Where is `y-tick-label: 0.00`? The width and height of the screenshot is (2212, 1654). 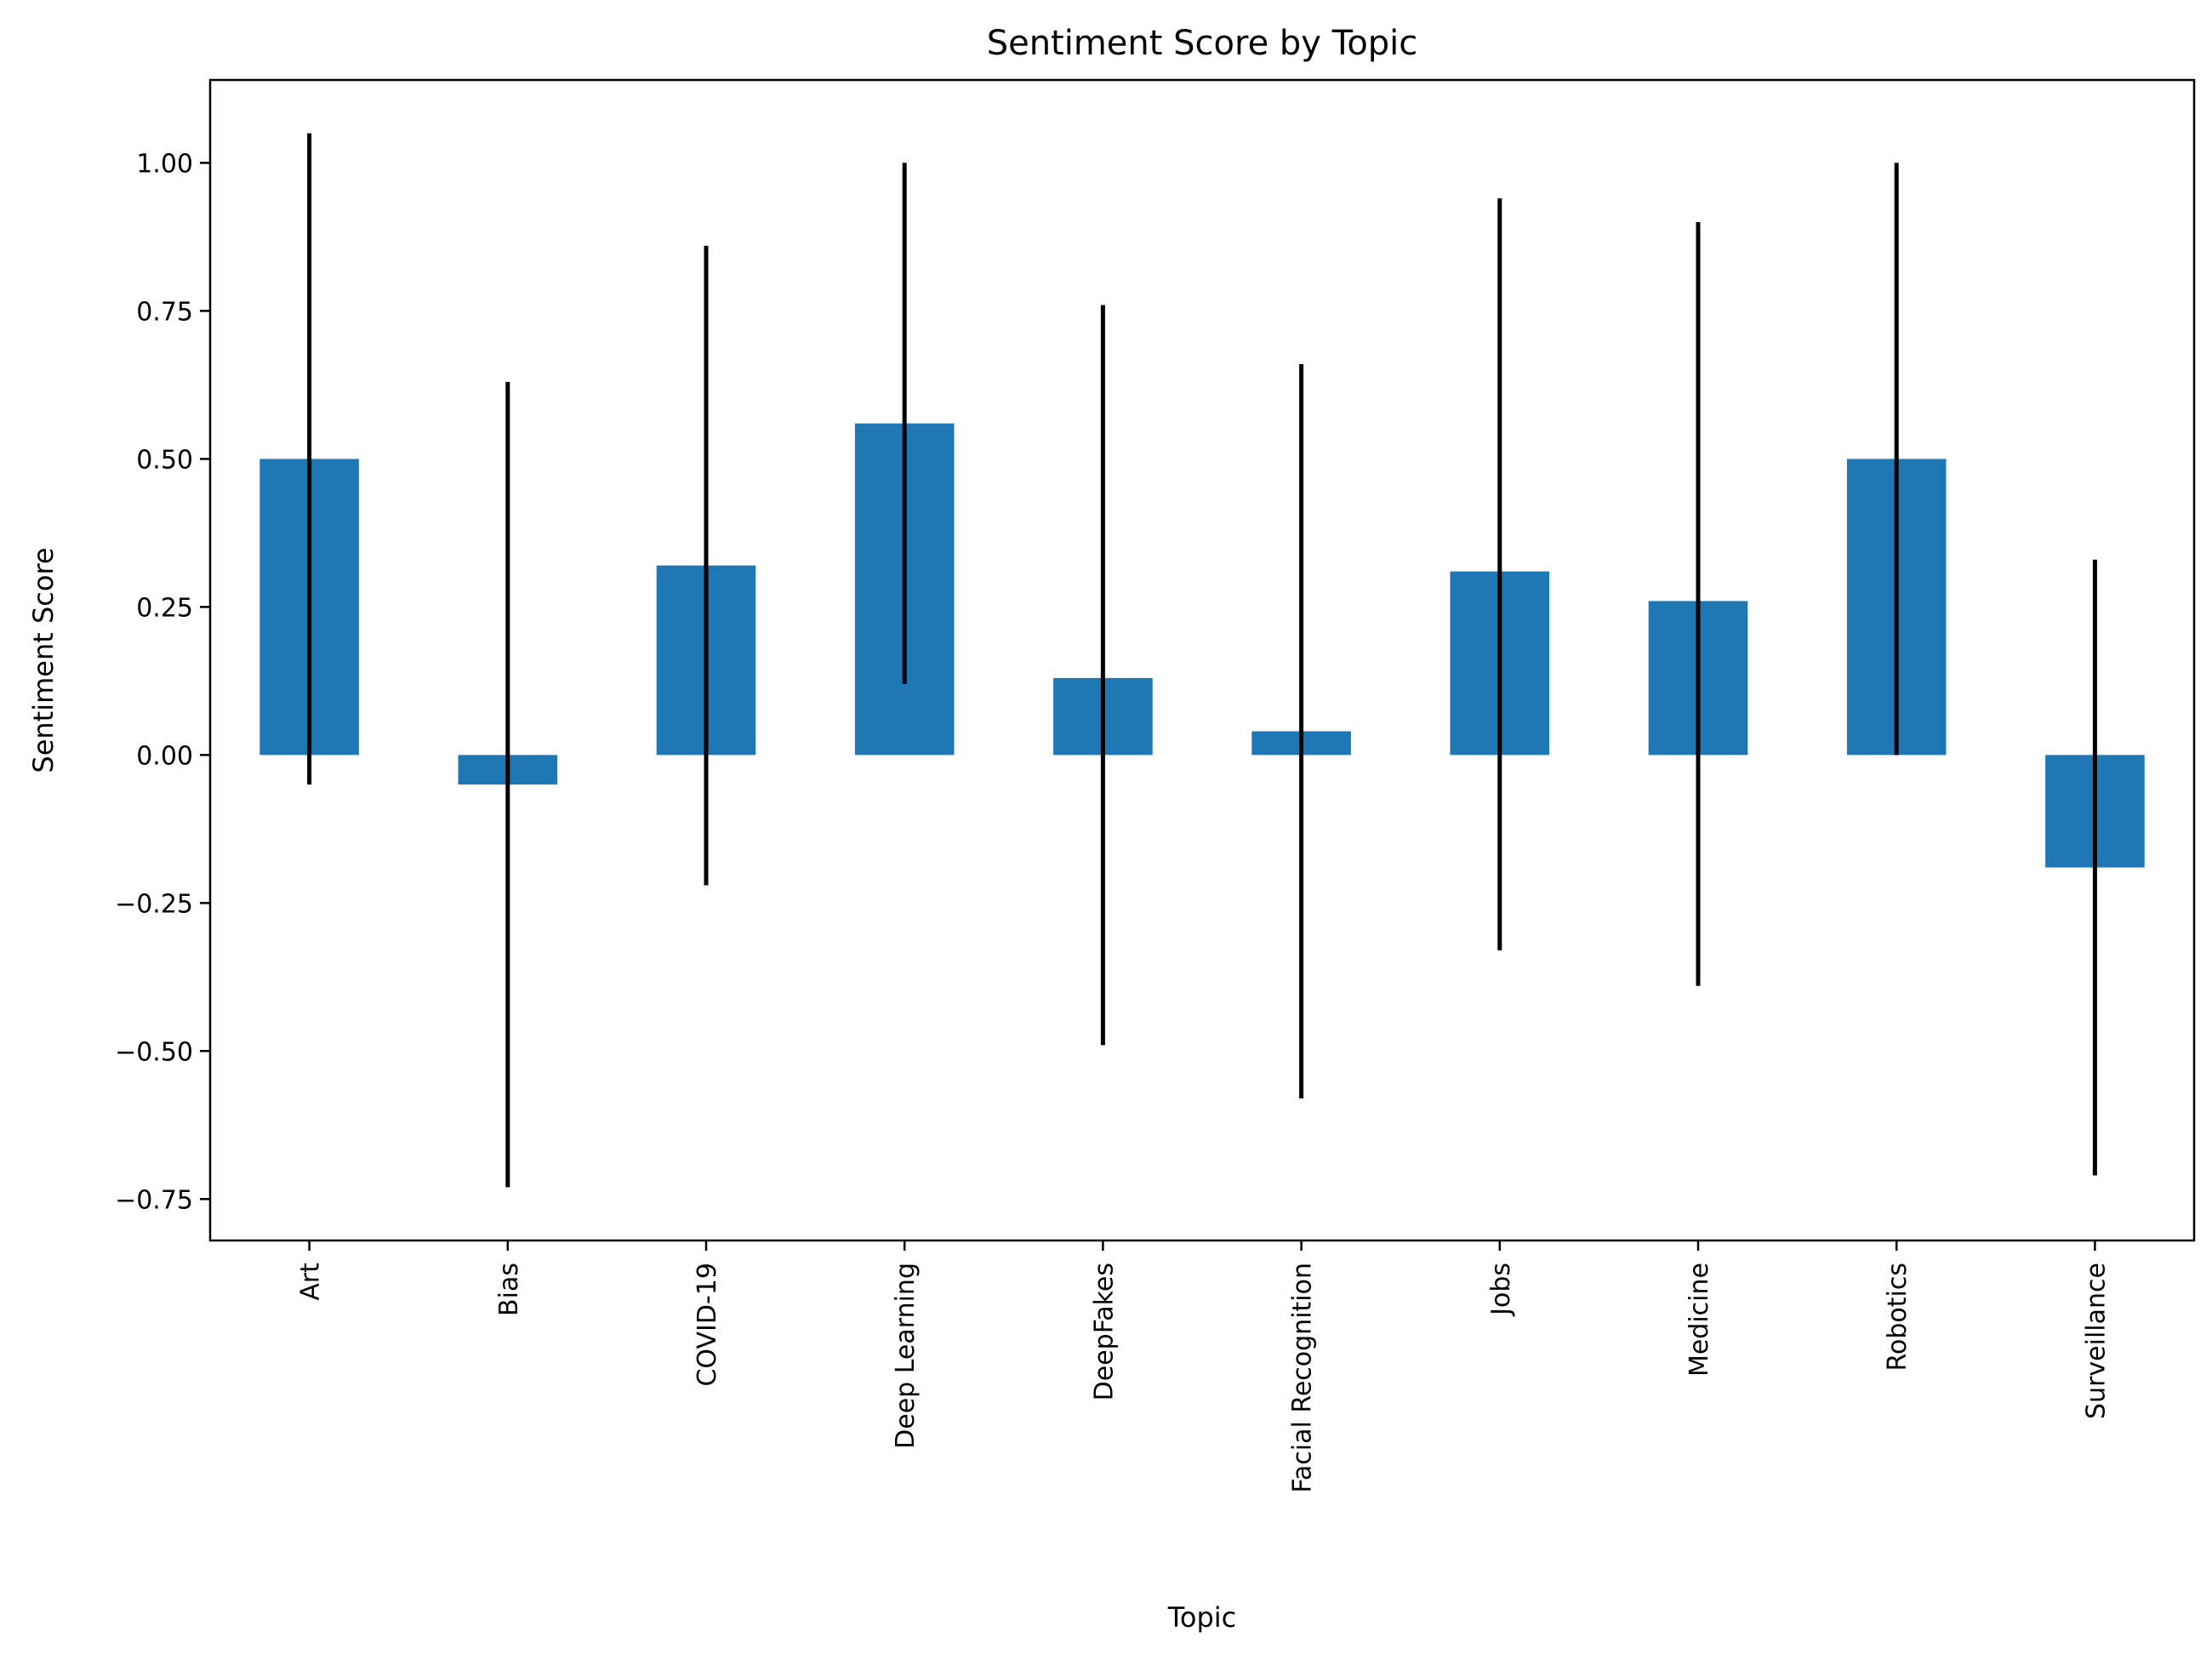 y-tick-label: 0.00 is located at coordinates (164, 756).